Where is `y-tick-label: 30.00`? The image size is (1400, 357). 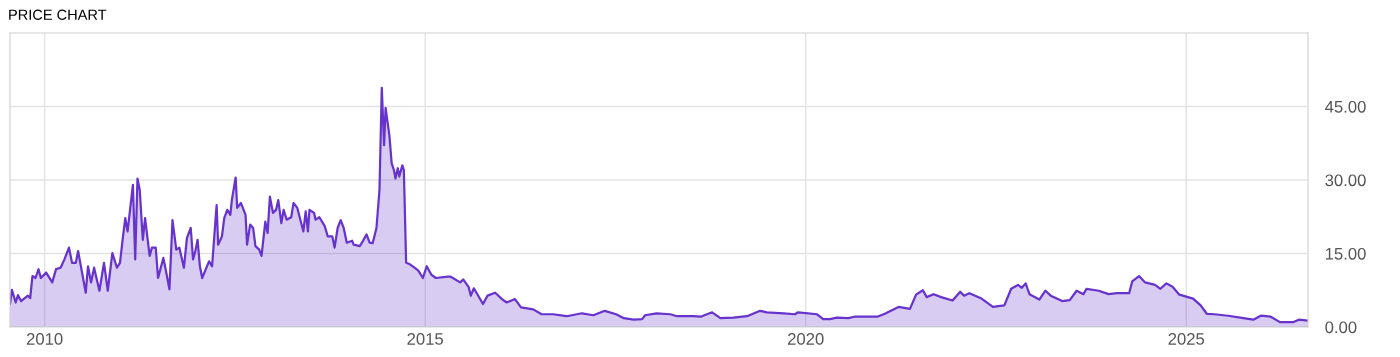 y-tick-label: 30.00 is located at coordinates (1345, 180).